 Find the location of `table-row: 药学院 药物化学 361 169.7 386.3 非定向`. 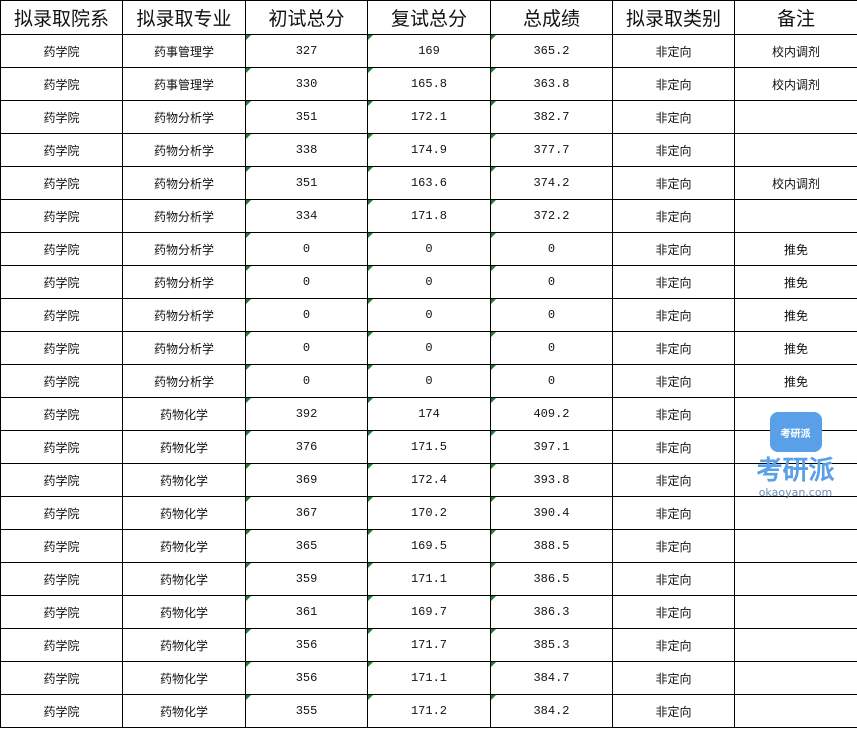

table-row: 药学院 药物化学 361 169.7 386.3 非定向 is located at coordinates (428, 612).